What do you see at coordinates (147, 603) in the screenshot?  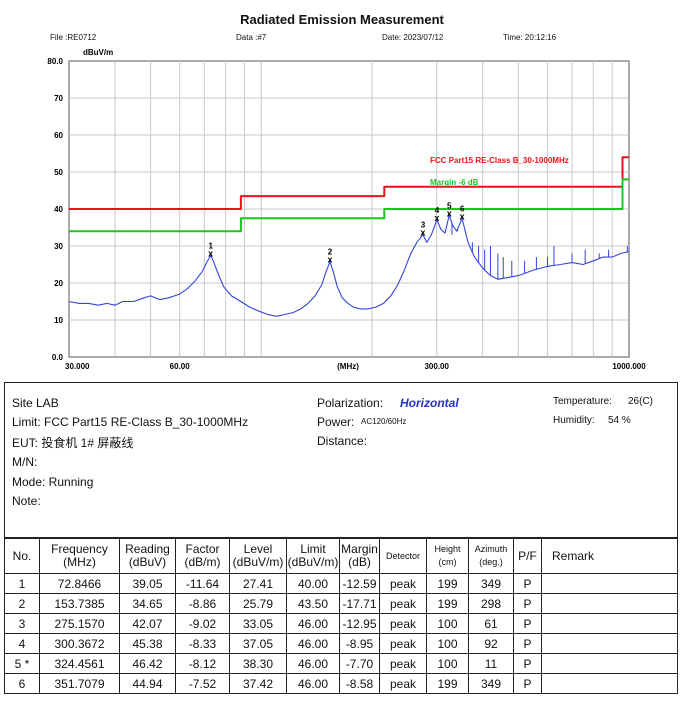 I see `cell-reading: 34.65` at bounding box center [147, 603].